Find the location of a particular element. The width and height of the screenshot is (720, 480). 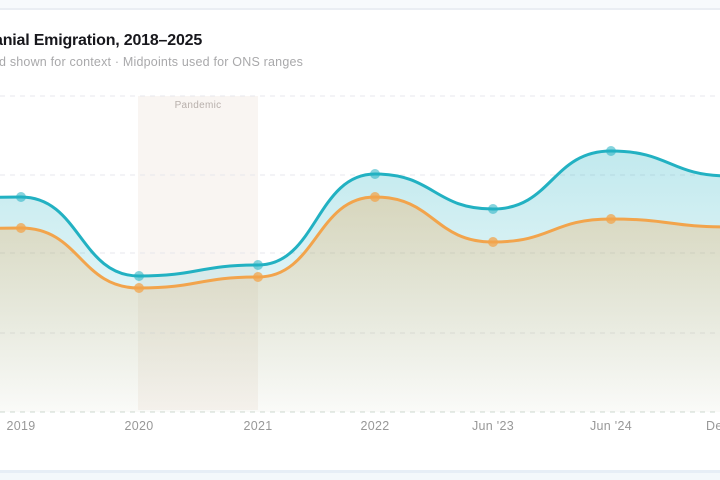

x-tick-label: De is located at coordinates (713, 426).